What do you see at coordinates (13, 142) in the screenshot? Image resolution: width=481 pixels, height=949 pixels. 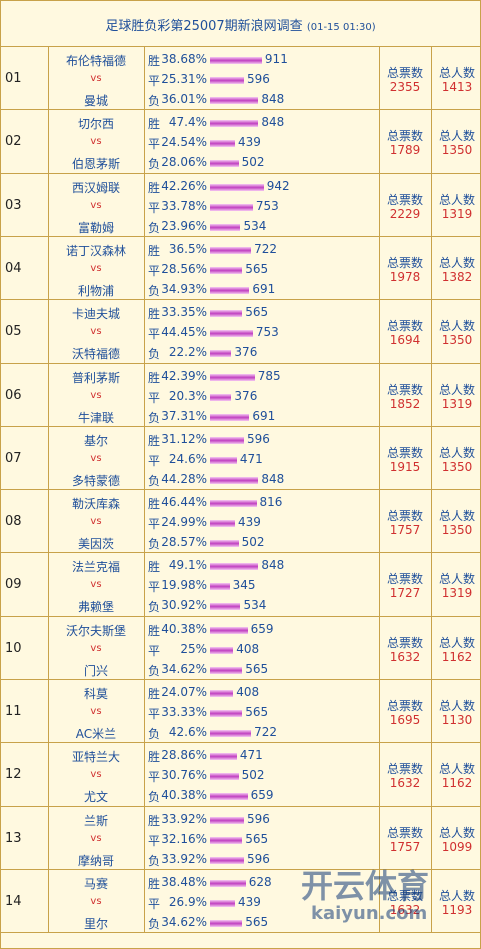 I see `match-number: 02` at bounding box center [13, 142].